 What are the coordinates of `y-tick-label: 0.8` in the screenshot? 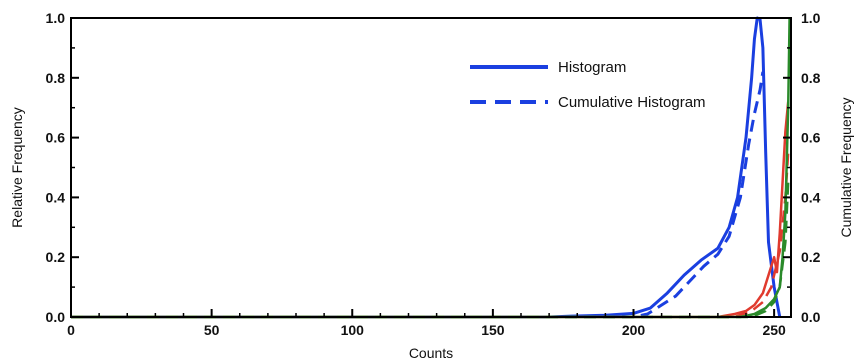 It's located at (56, 78).